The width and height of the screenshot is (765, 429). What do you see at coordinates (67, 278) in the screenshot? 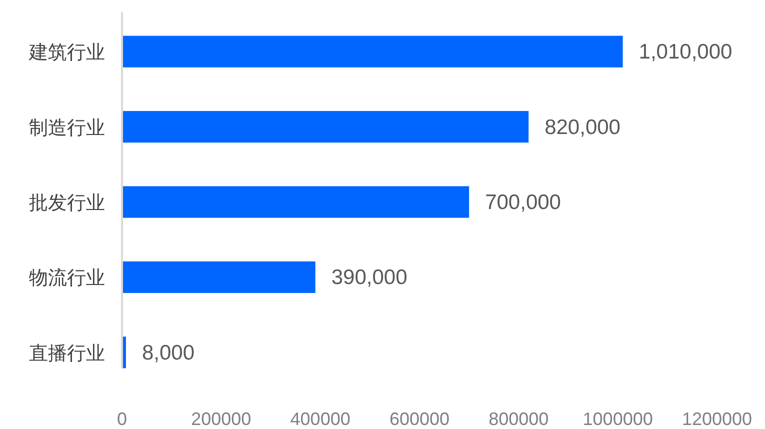
I see `y-tick-label: 物流行业` at bounding box center [67, 278].